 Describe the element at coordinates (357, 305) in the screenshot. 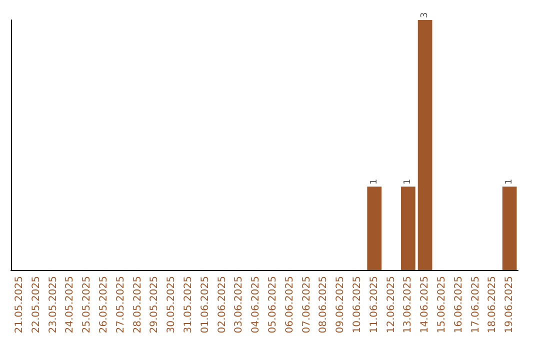

I see `x-tick-label: 10.06.2025` at that location.